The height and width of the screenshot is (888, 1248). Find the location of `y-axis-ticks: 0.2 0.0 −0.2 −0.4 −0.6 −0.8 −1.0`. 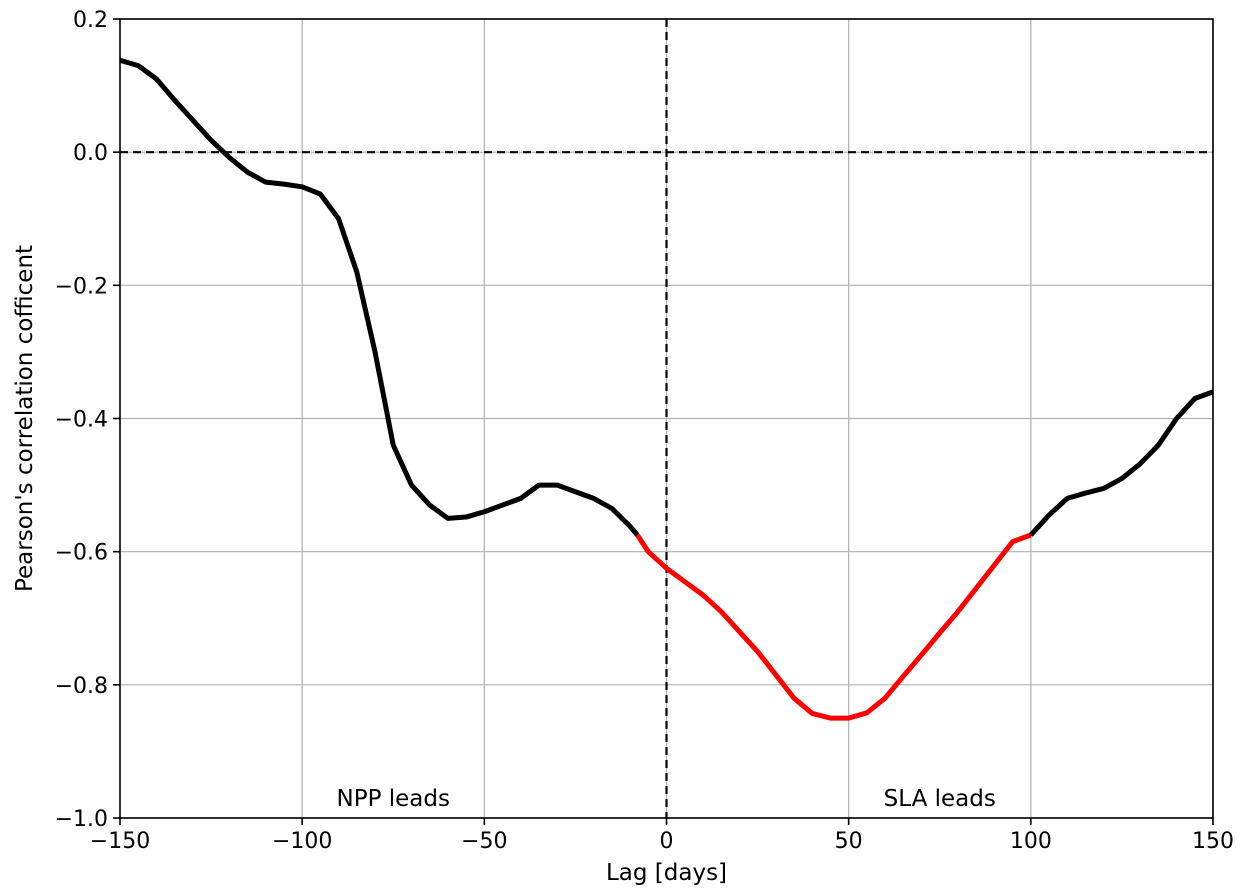

y-axis-ticks: 0.2 0.0 −0.2 −0.4 −0.6 −0.8 −1.0 is located at coordinates (87, 420).